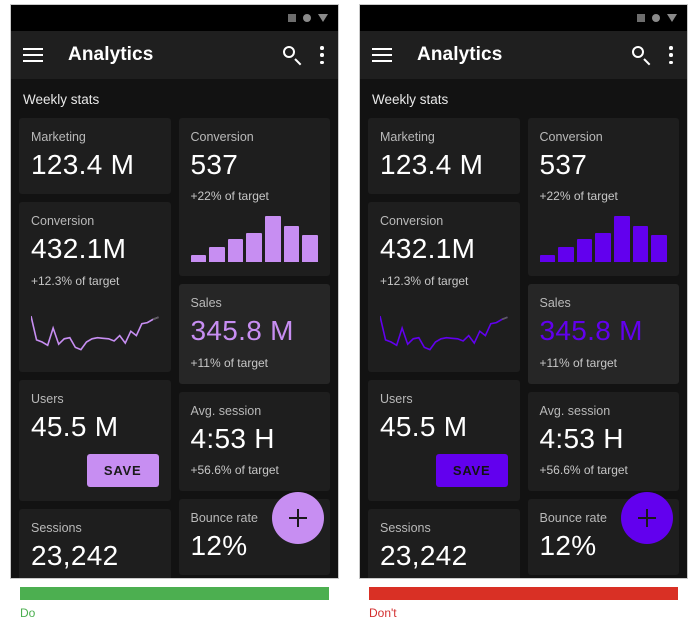 This screenshot has height=640, width=698. I want to click on bar-chart, so click(254, 239).